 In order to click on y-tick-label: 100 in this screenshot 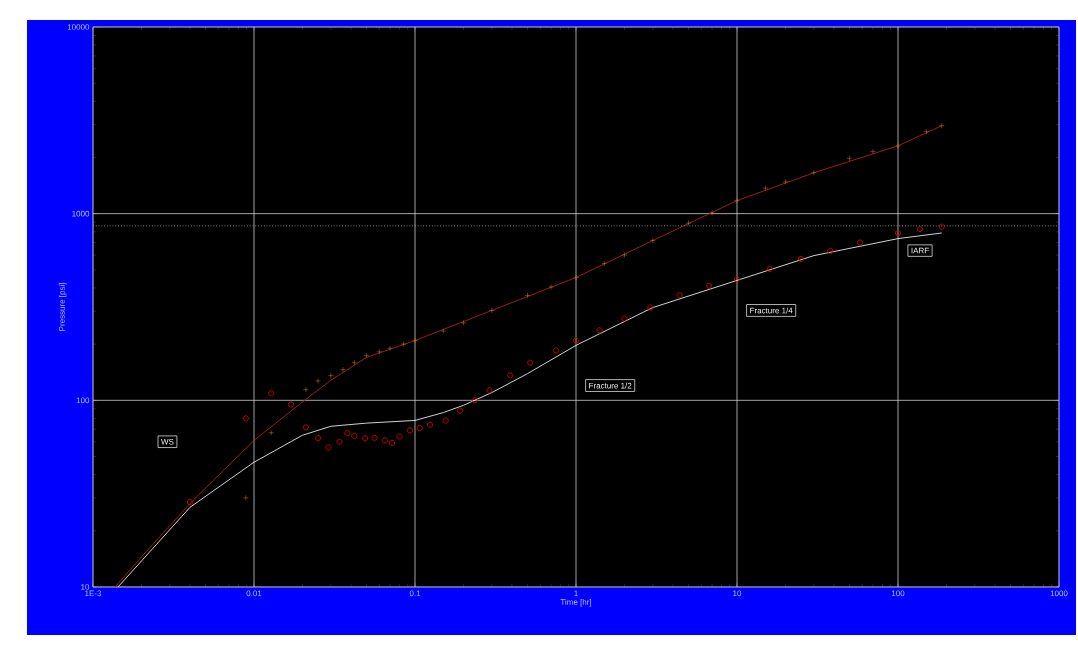, I will do `click(83, 400)`.